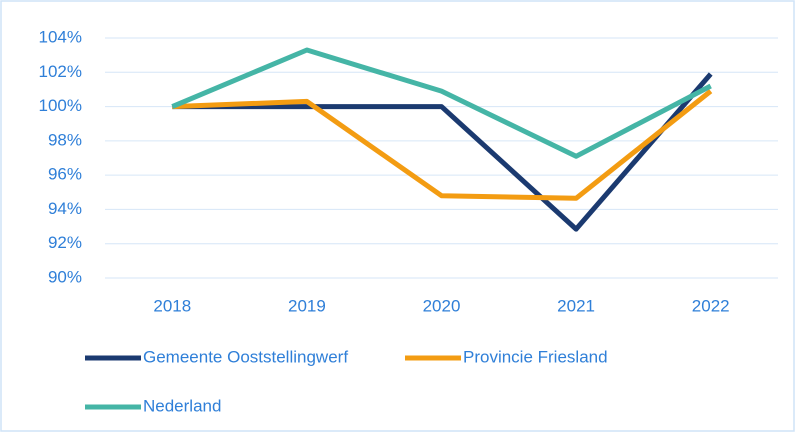 The image size is (795, 432). Describe the element at coordinates (65, 276) in the screenshot. I see `y-tick-label: 90%` at that location.